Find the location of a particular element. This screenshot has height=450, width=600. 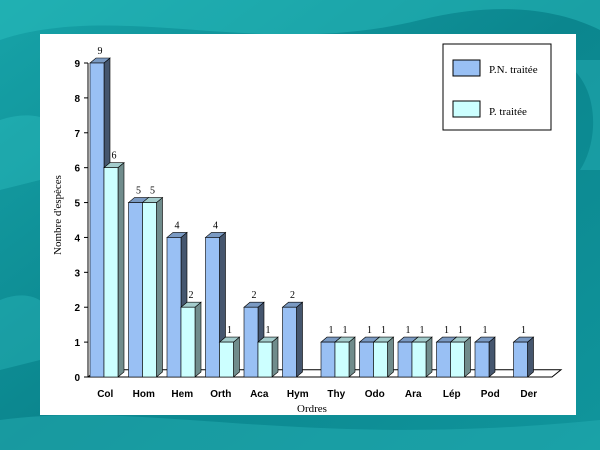

data-label-p-Thy: 1 is located at coordinates (345, 330).